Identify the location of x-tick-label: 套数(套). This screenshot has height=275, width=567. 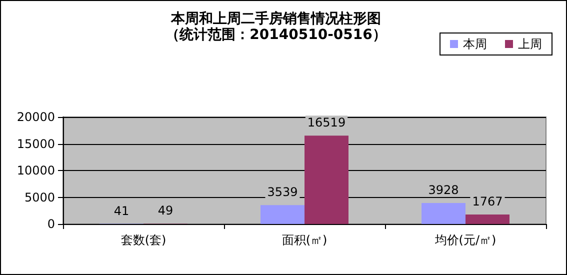
(143, 240).